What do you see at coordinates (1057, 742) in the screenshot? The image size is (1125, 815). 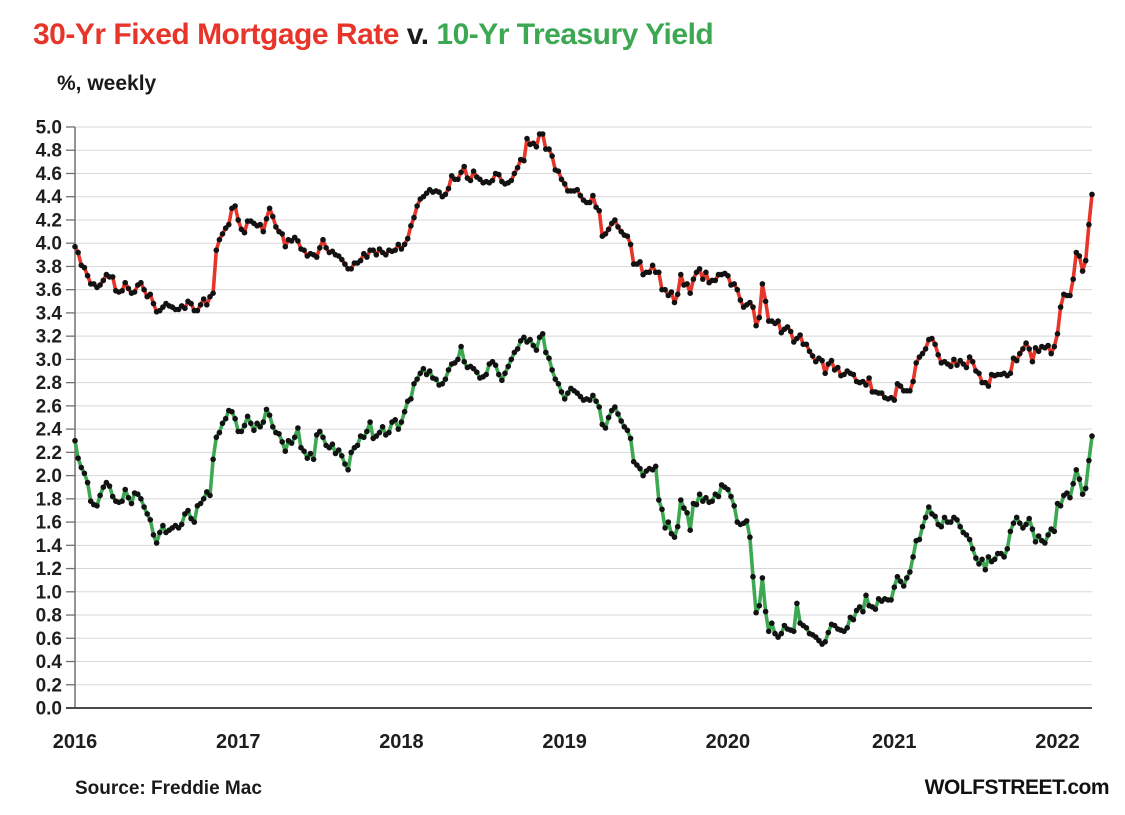 I see `year-label: 2022` at bounding box center [1057, 742].